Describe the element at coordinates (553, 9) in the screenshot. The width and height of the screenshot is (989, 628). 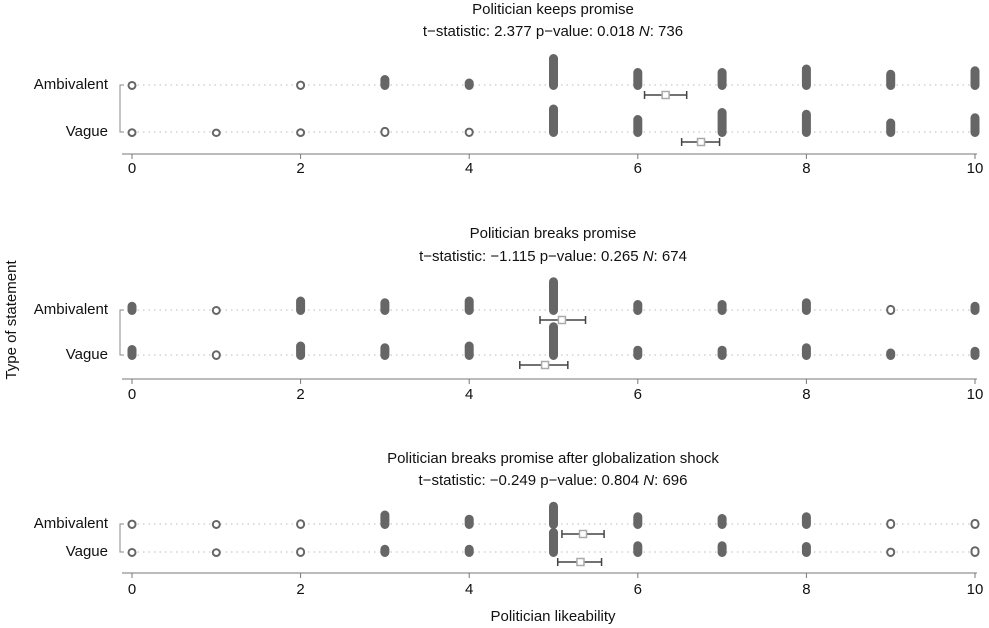
I see `panel-title: Politician keeps promise` at that location.